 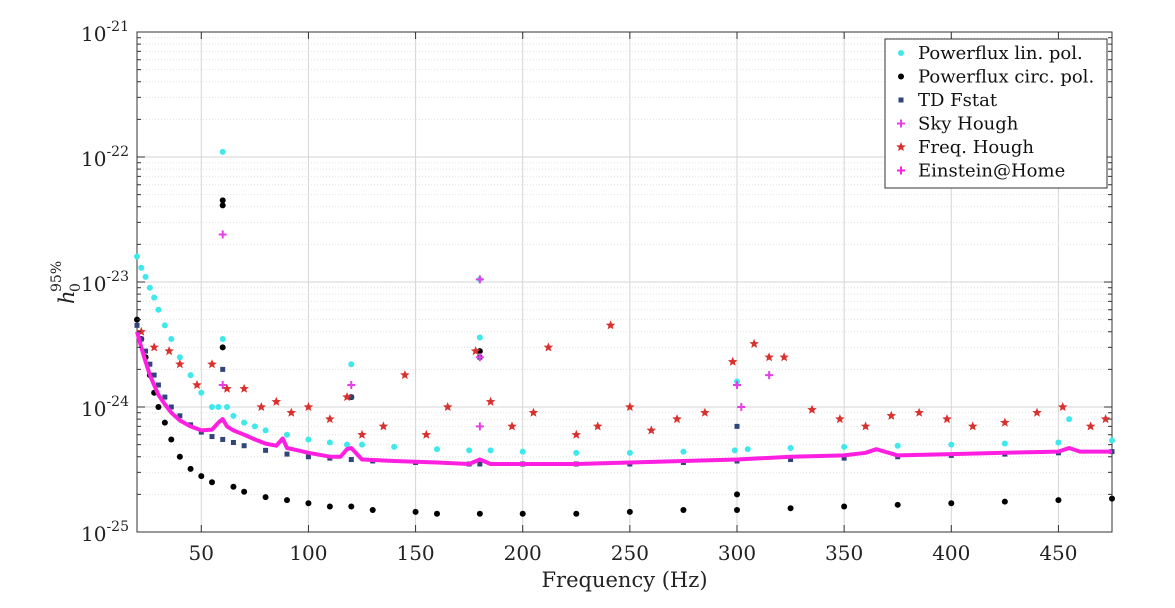 What do you see at coordinates (968, 124) in the screenshot?
I see `legend-label: Sky Hough` at bounding box center [968, 124].